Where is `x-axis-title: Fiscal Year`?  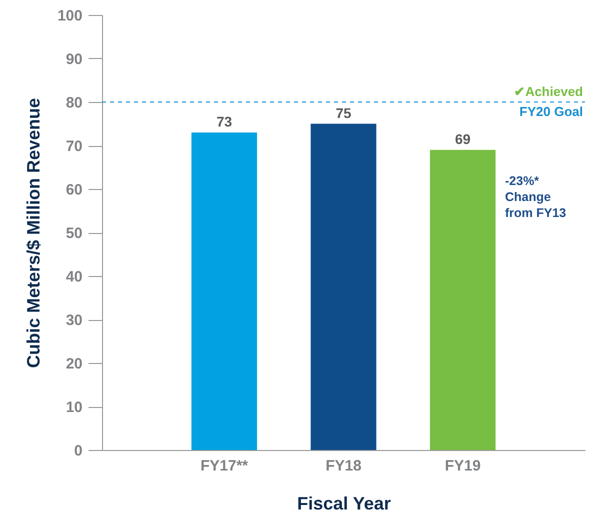 x-axis-title: Fiscal Year is located at coordinates (344, 504).